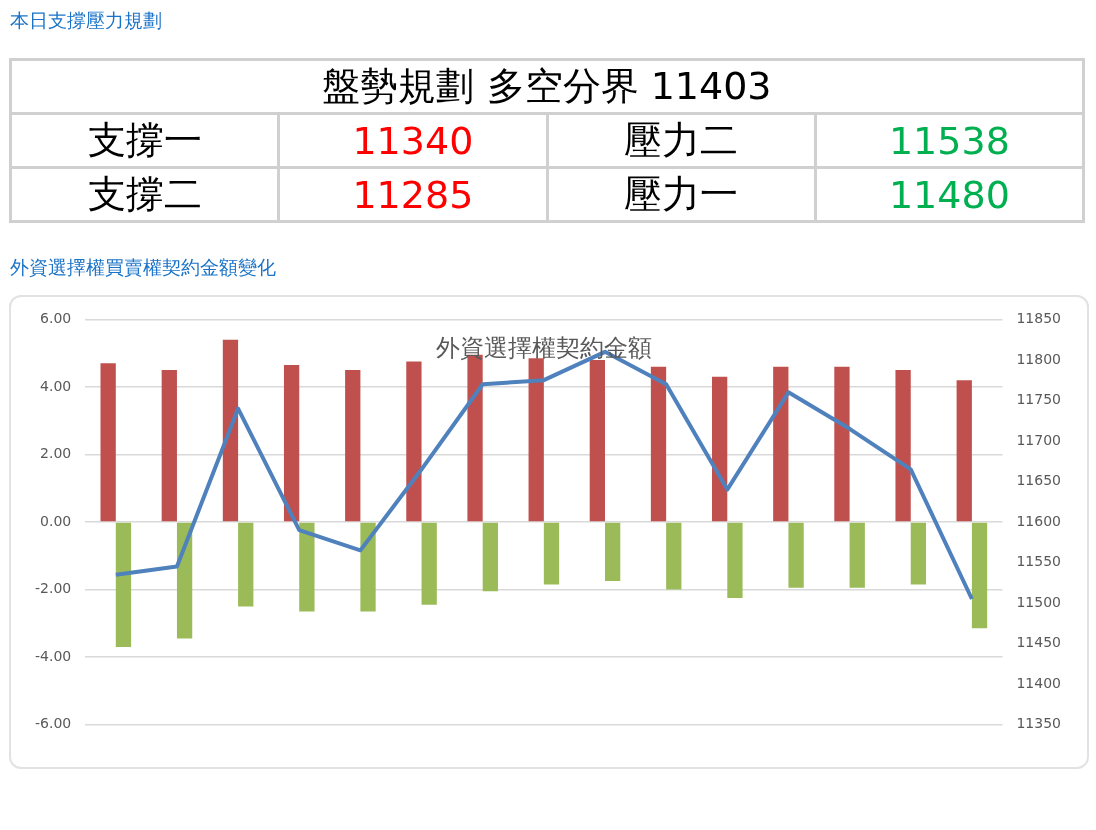 This screenshot has height=830, width=1096. I want to click on y-tick-label: -6.00, so click(53, 723).